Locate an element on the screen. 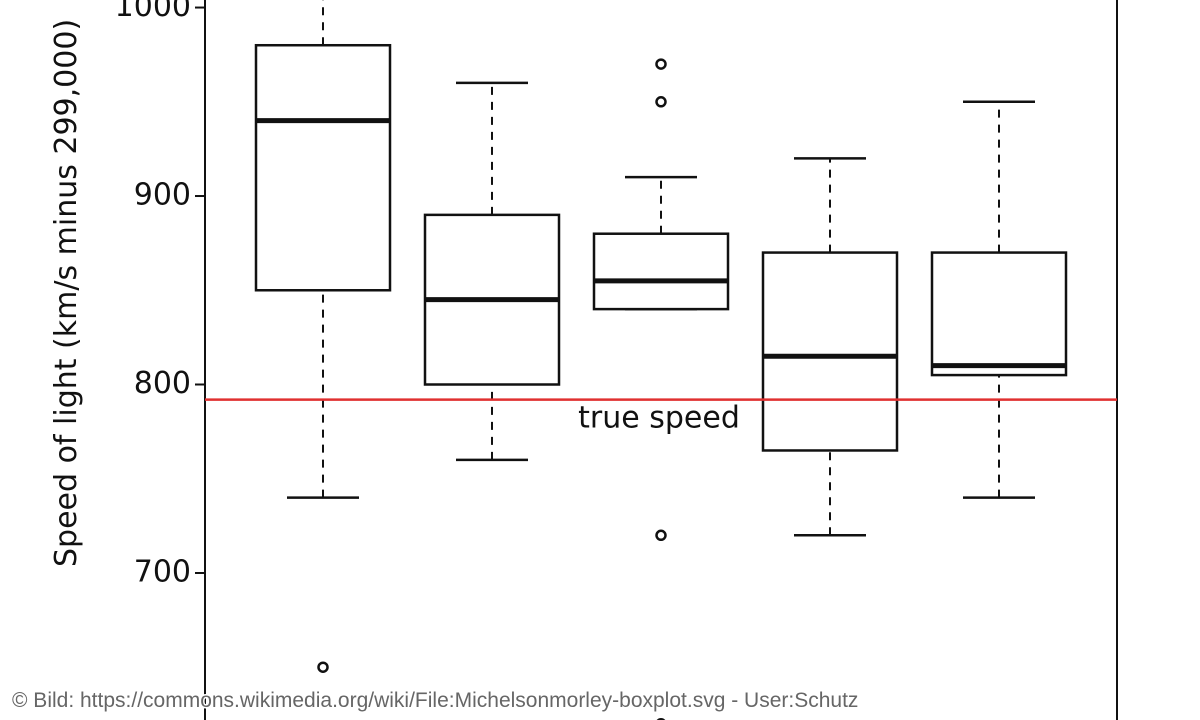 The image size is (1200, 720). y-tick-label: 800 is located at coordinates (162, 383).